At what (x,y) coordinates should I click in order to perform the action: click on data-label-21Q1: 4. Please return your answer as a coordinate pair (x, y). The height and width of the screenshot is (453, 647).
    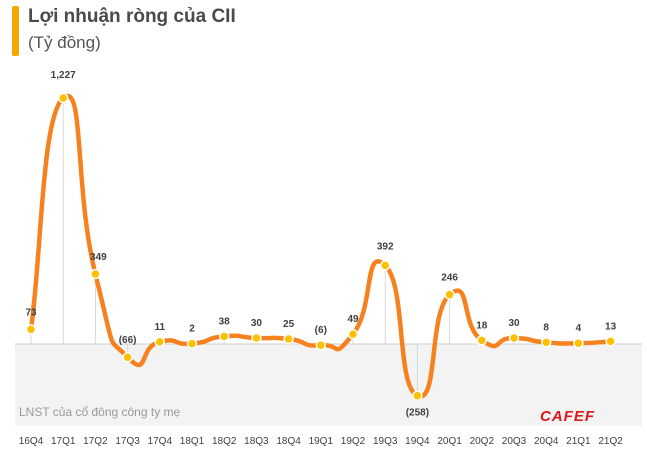
    Looking at the image, I should click on (579, 328).